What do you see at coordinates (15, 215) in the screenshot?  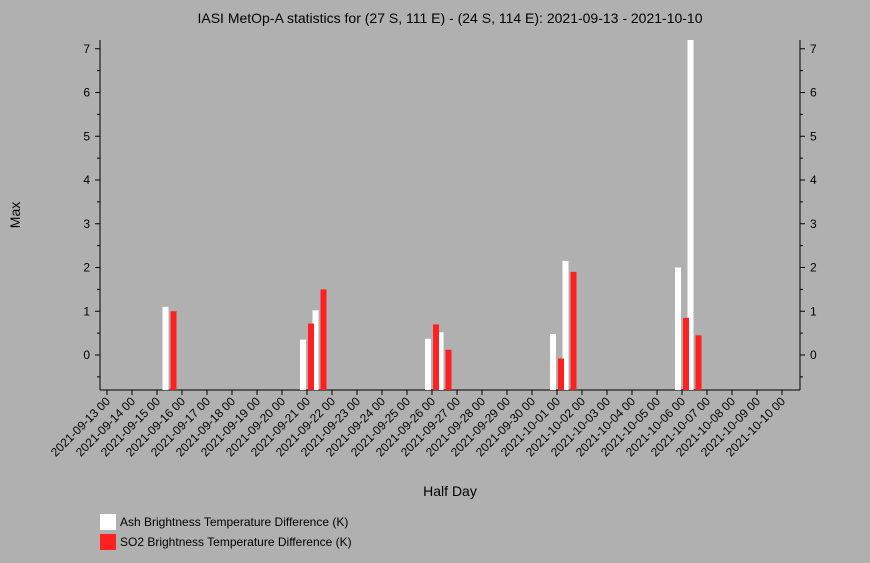 I see `y-axis-label: Max` at bounding box center [15, 215].